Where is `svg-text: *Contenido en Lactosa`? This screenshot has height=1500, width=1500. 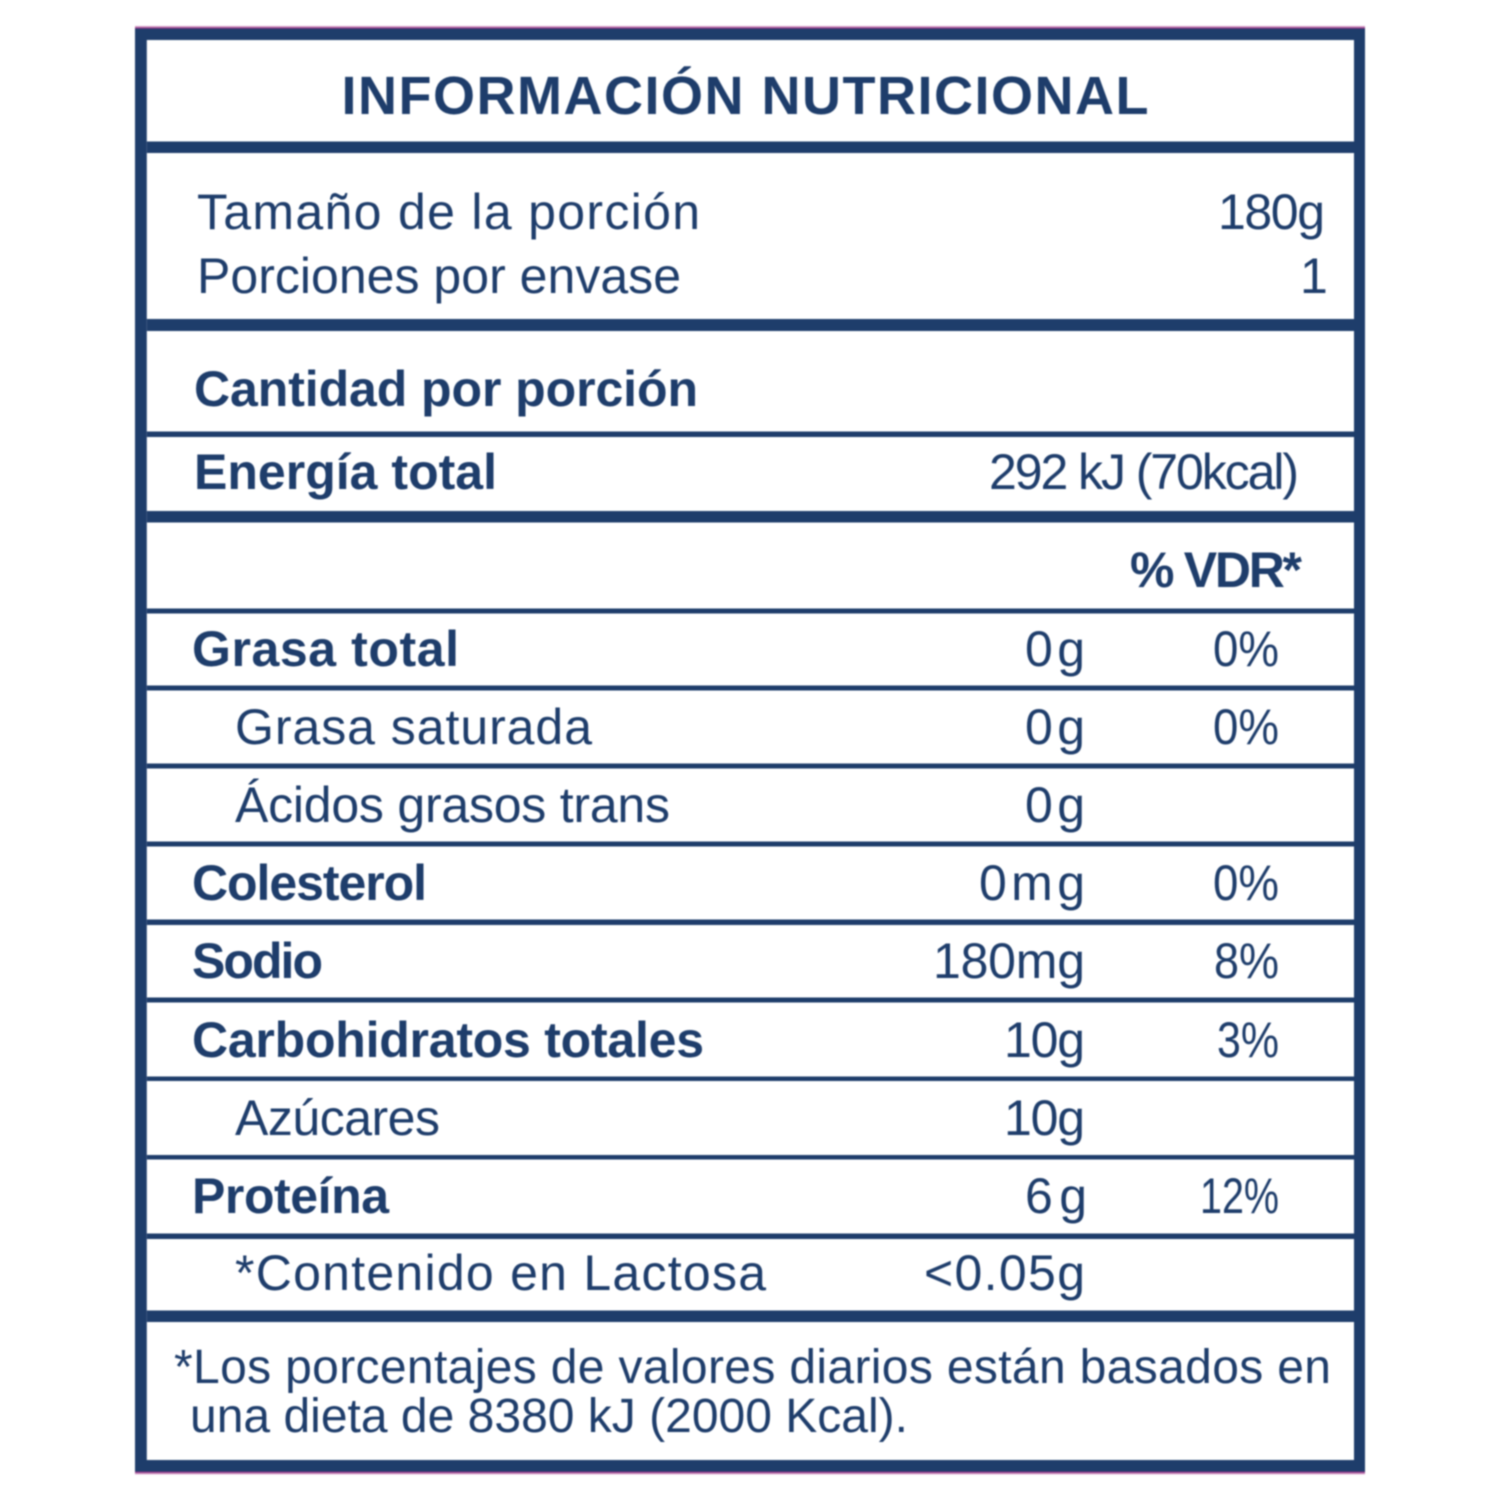
svg-text: *Contenido en Lactosa is located at coordinates (500, 1273).